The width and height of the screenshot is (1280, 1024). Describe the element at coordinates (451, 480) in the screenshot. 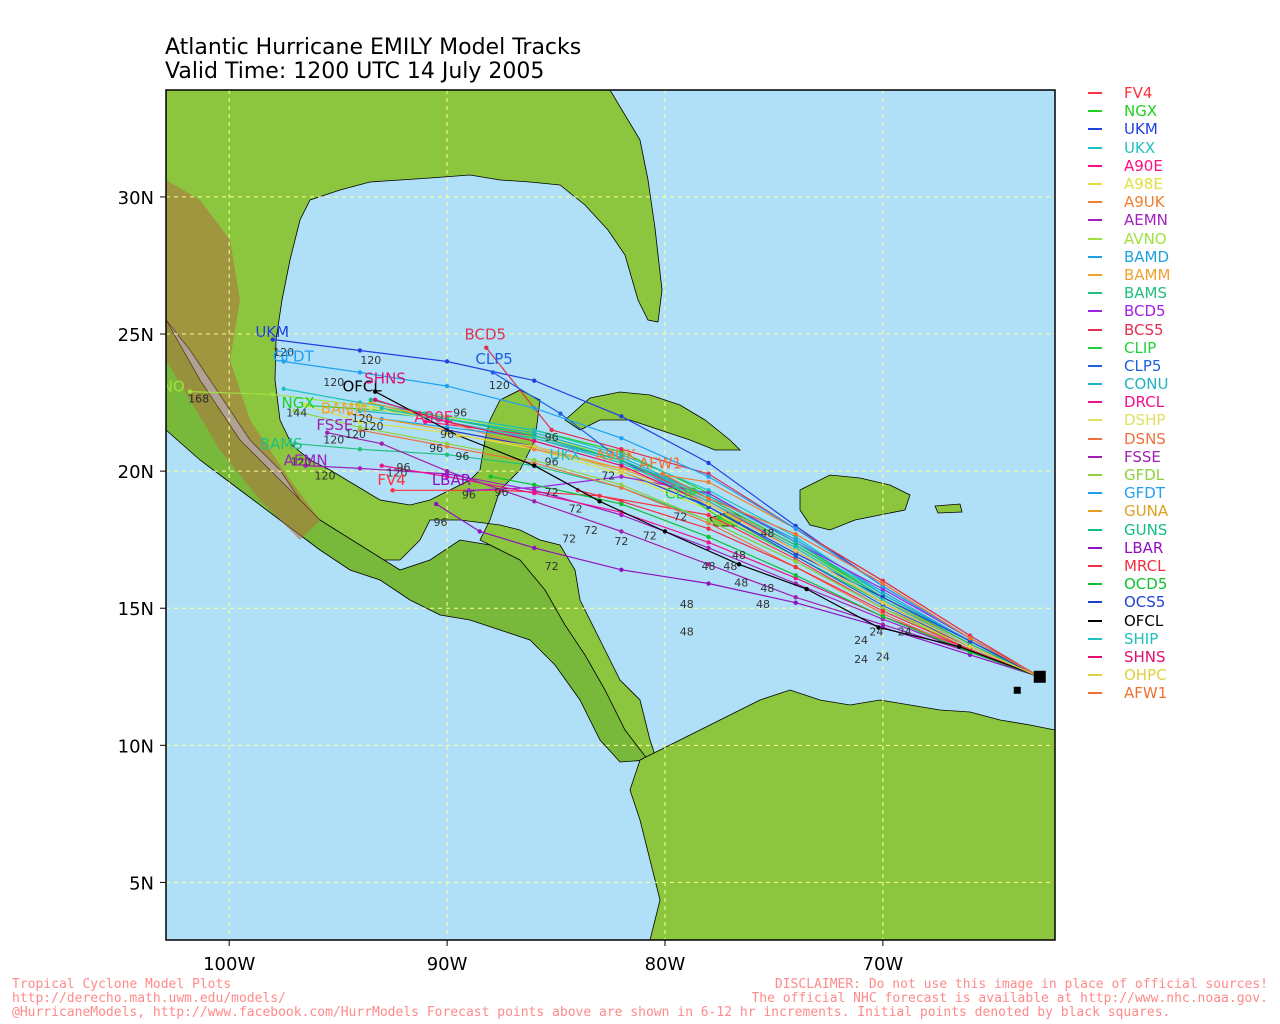

I see `track-label-lbar: LBAR` at that location.